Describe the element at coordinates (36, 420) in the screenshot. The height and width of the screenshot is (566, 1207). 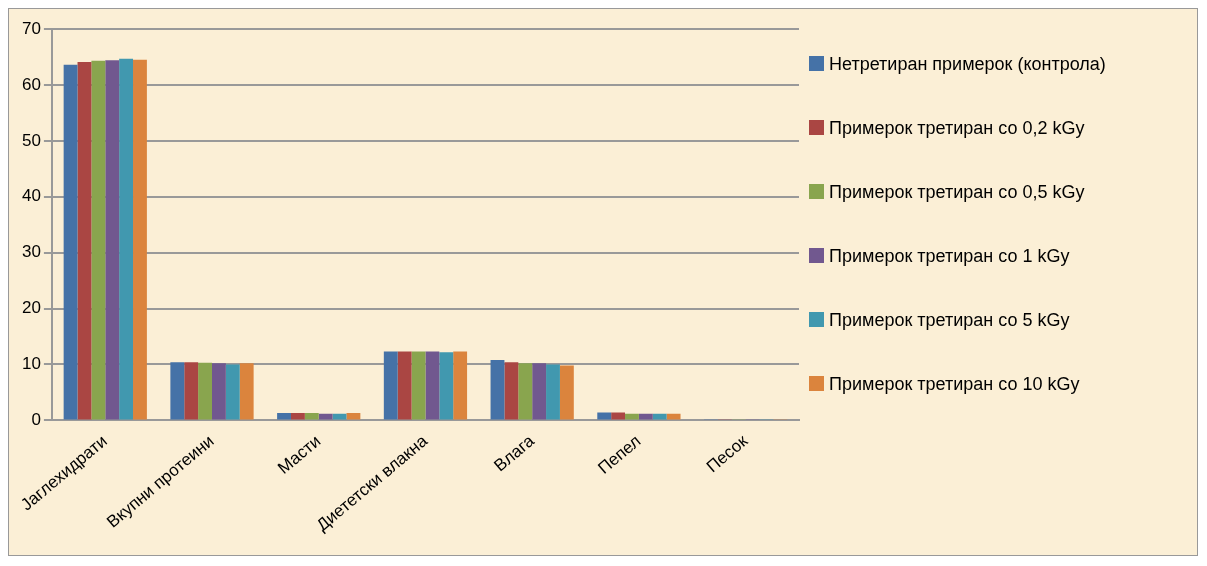
I see `y-tick-label: 0` at that location.